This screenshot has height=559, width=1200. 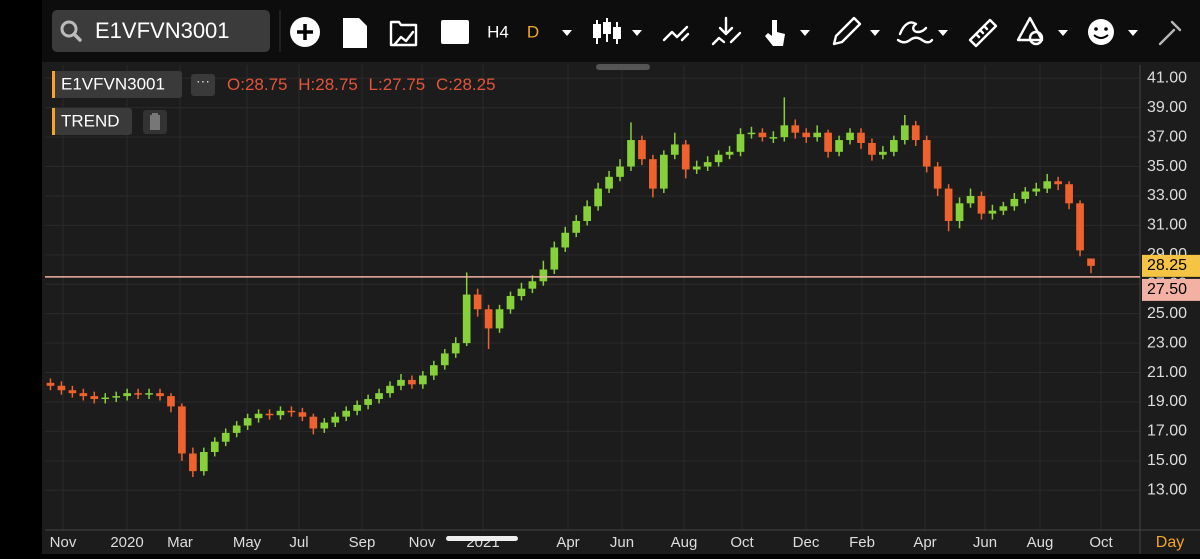 I want to click on indicator-tag, so click(x=92, y=121).